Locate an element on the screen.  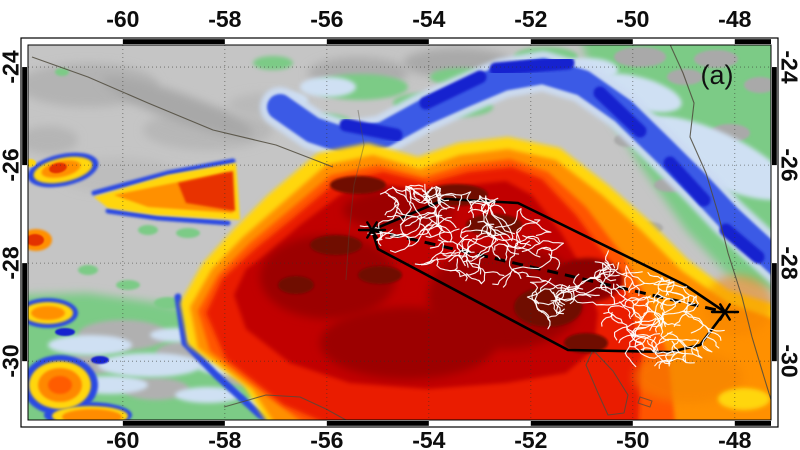
storm-track-line is located at coordinates (548, 271).